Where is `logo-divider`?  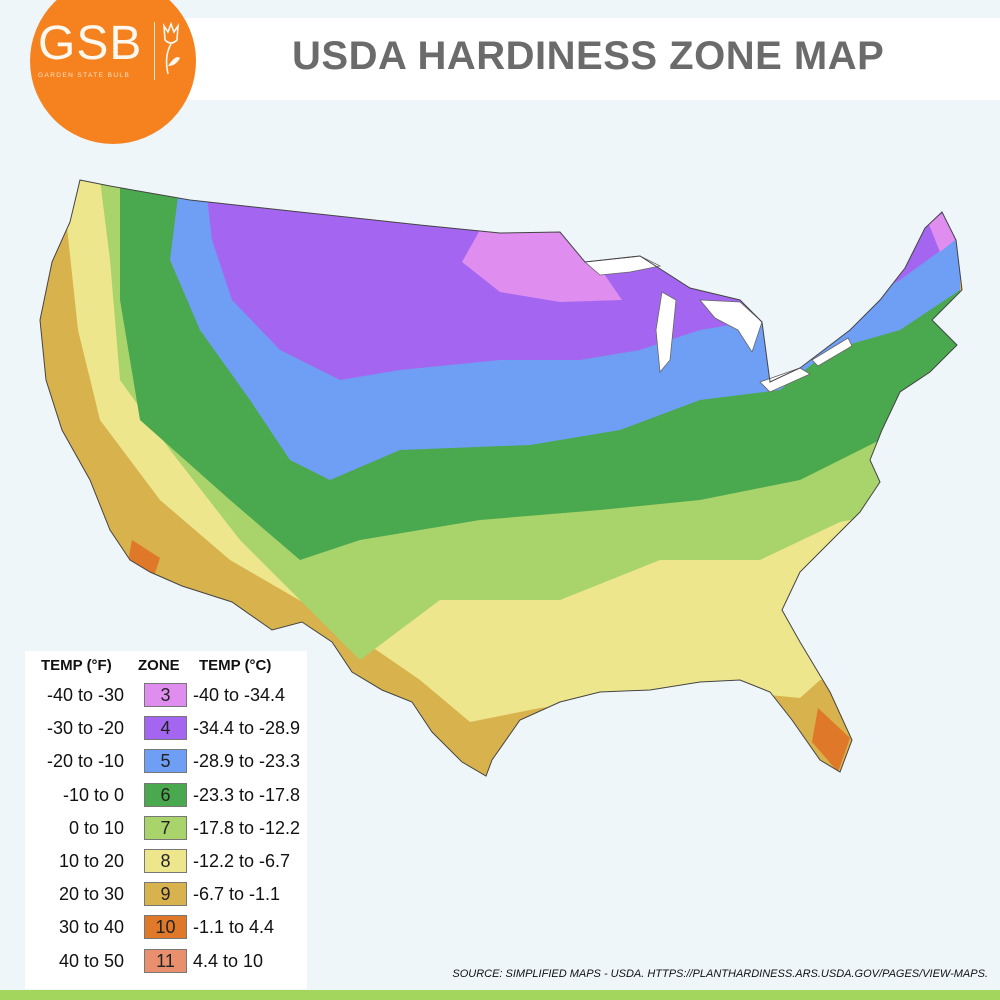
logo-divider is located at coordinates (154, 51).